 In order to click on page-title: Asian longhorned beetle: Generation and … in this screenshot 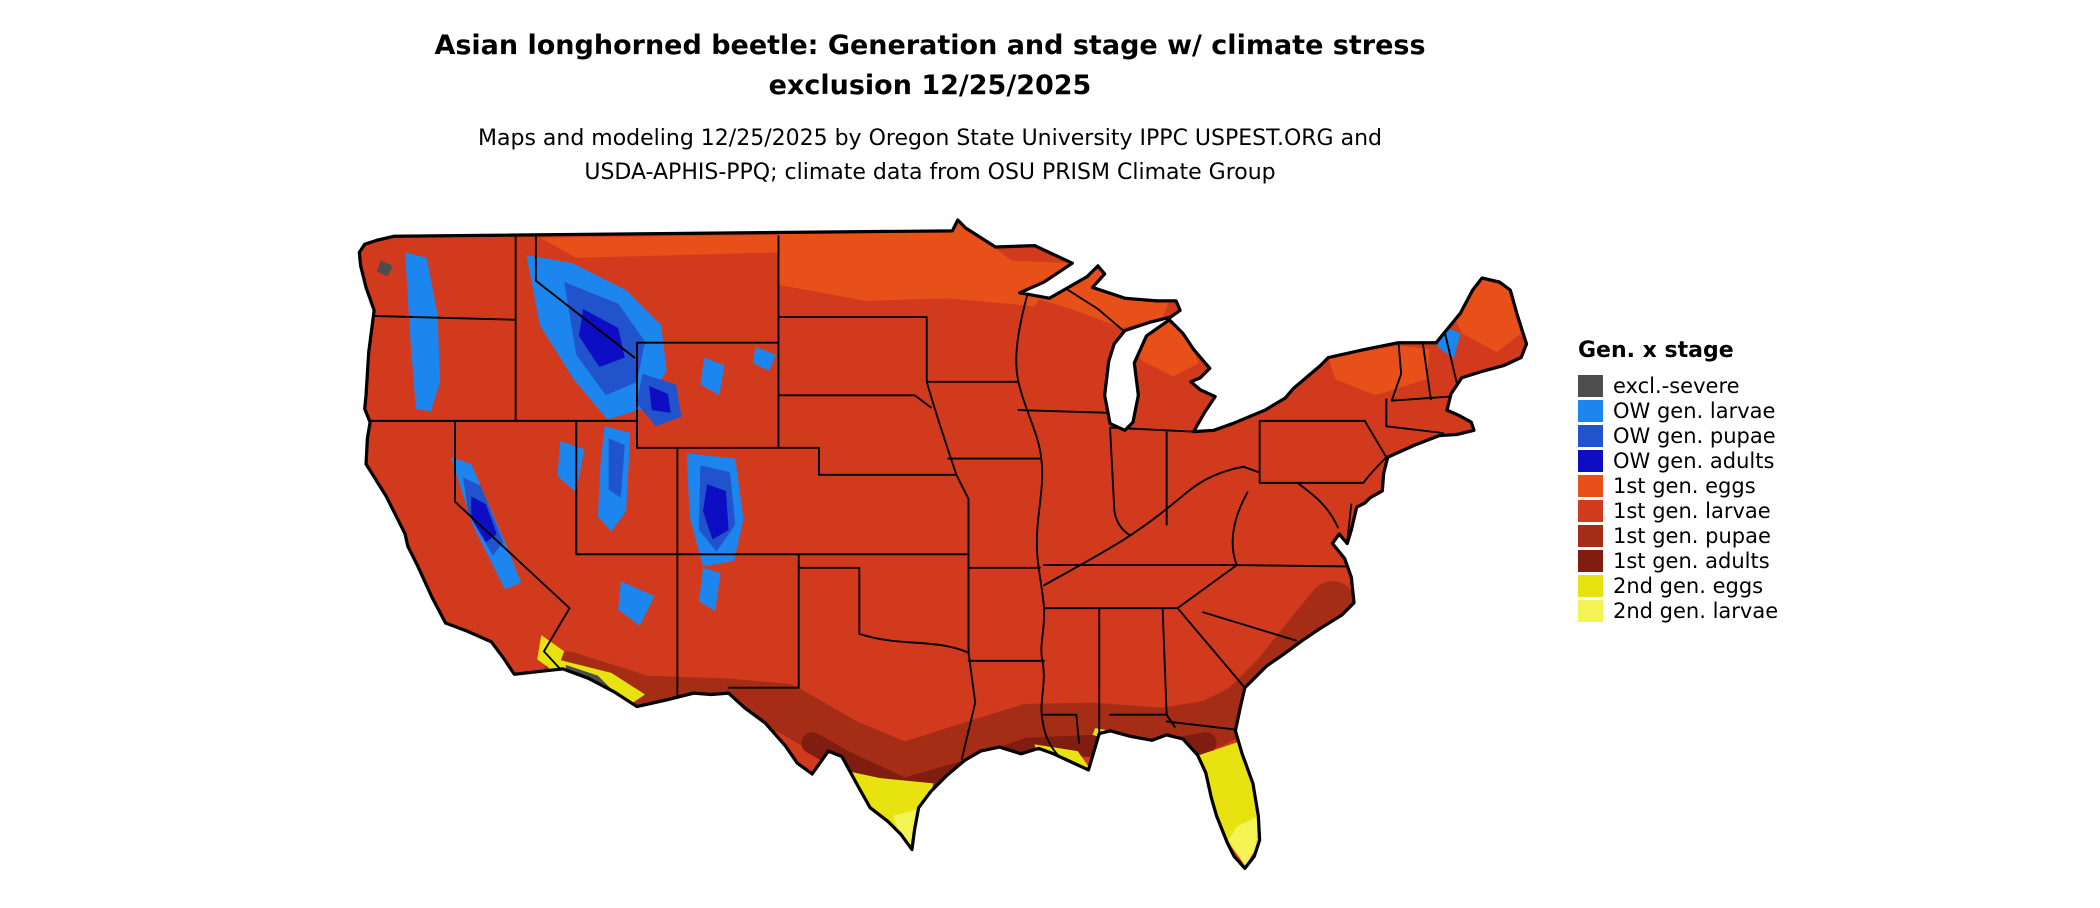, I will do `click(930, 66)`.